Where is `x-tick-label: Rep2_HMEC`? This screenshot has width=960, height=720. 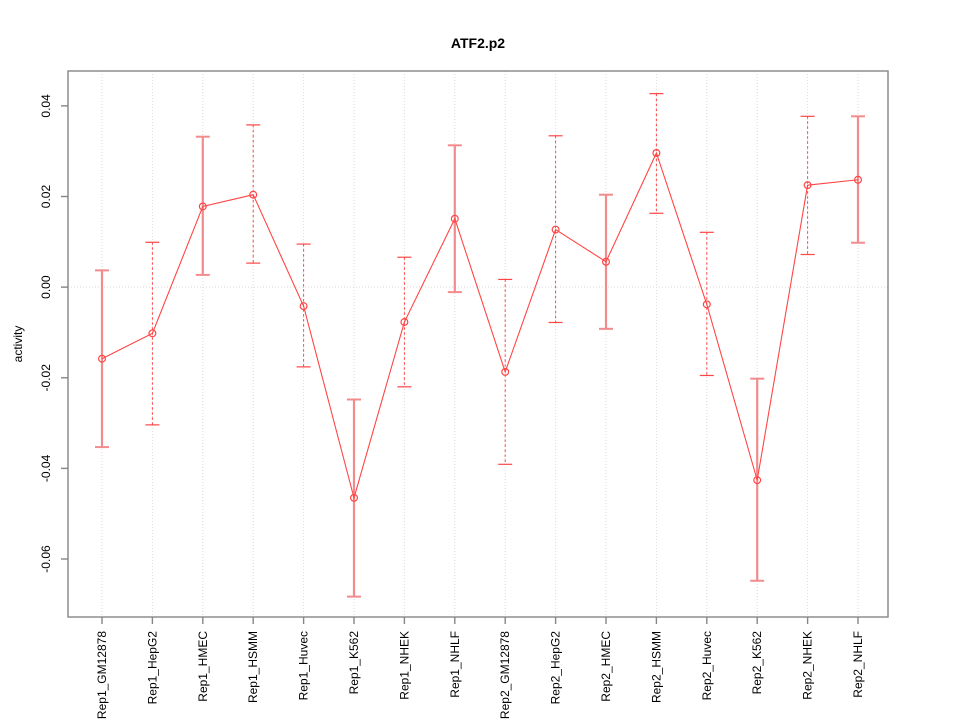 x-tick-label: Rep2_HMEC is located at coordinates (606, 666).